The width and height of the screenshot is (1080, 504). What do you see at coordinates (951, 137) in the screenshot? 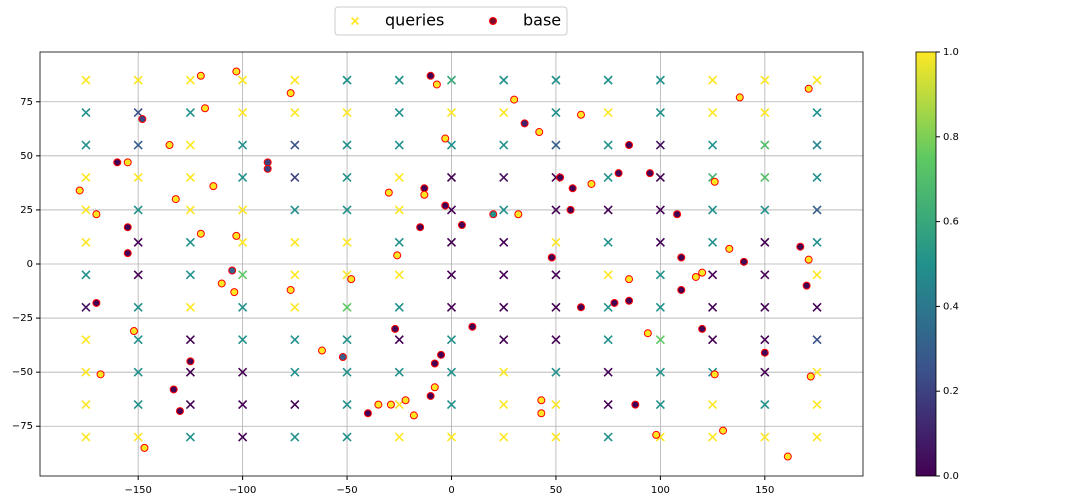
I see `colorbar-tick-label: 0.8` at bounding box center [951, 137].